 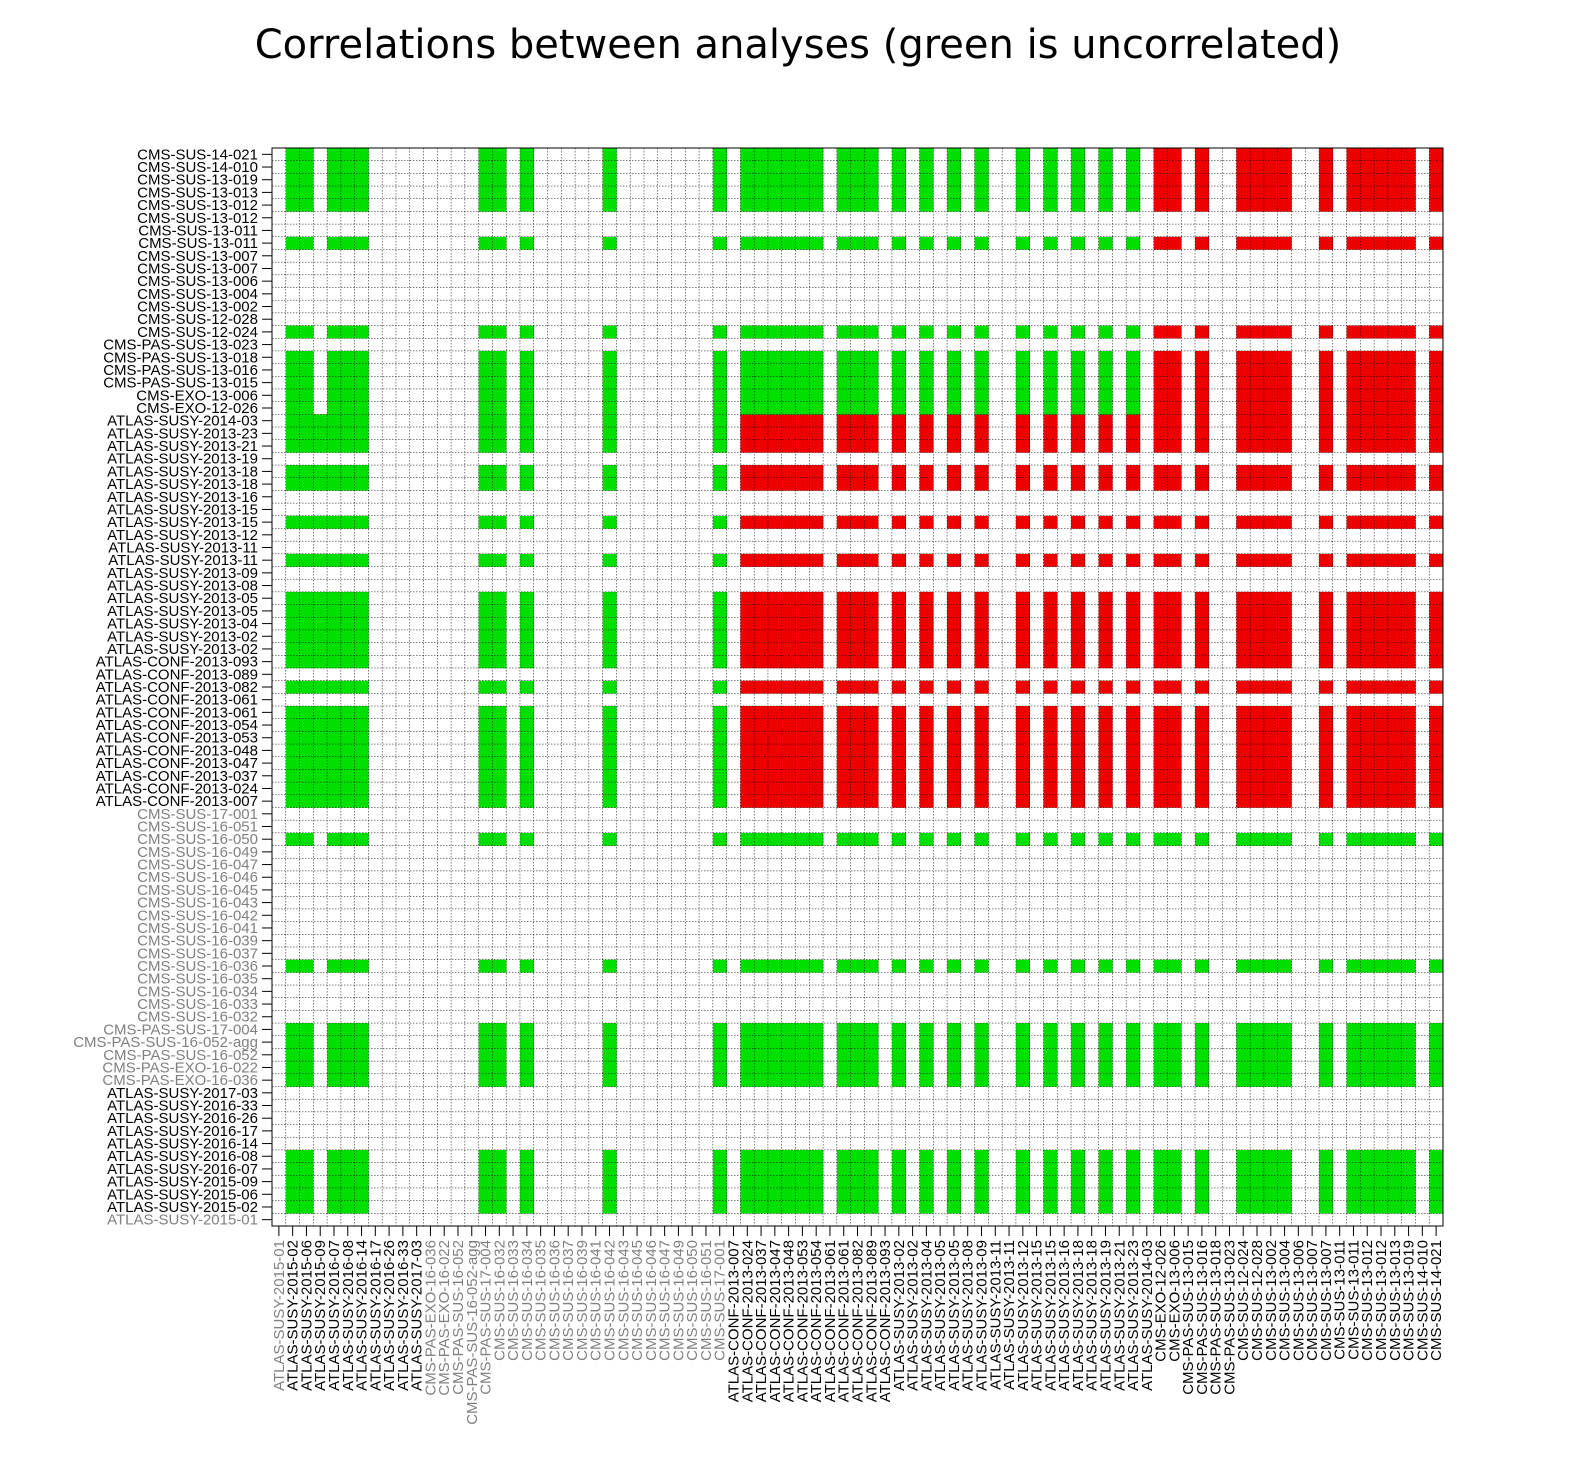 I want to click on y-tick-label: CMS-SUS-13-007, so click(x=197, y=256).